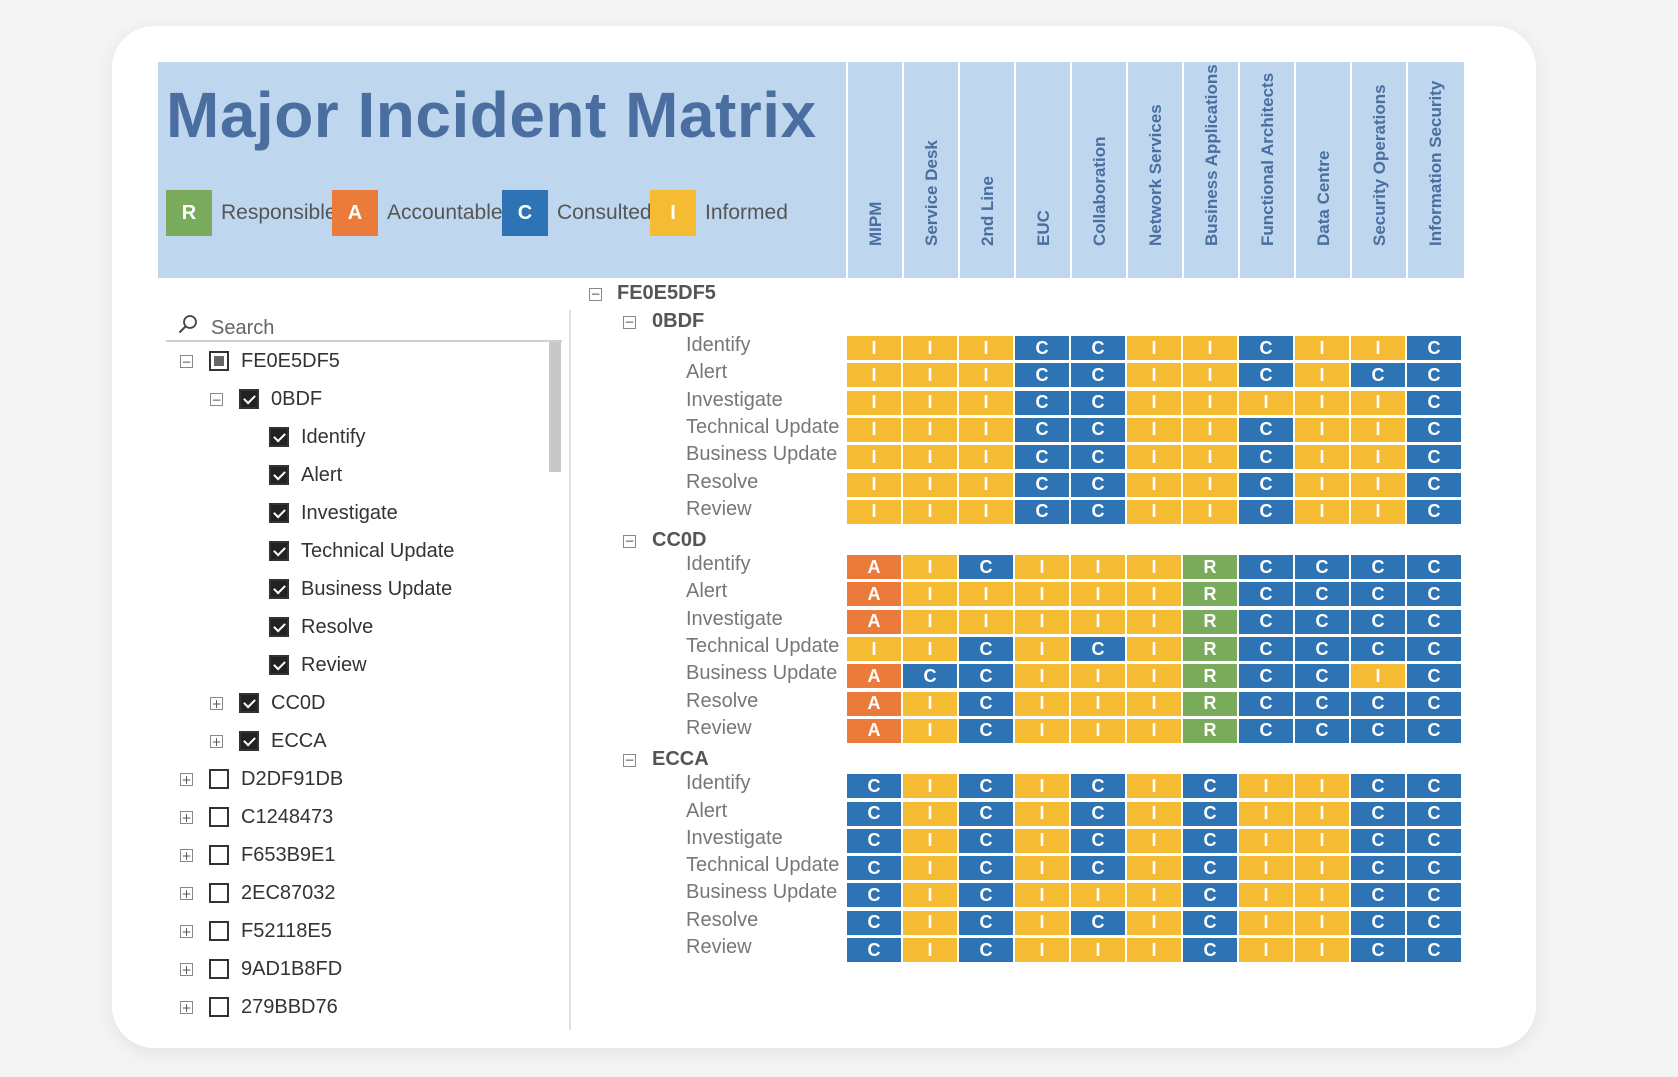 The height and width of the screenshot is (1077, 1678). Describe the element at coordinates (306, 627) in the screenshot. I see `tree-node: Resolve` at that location.